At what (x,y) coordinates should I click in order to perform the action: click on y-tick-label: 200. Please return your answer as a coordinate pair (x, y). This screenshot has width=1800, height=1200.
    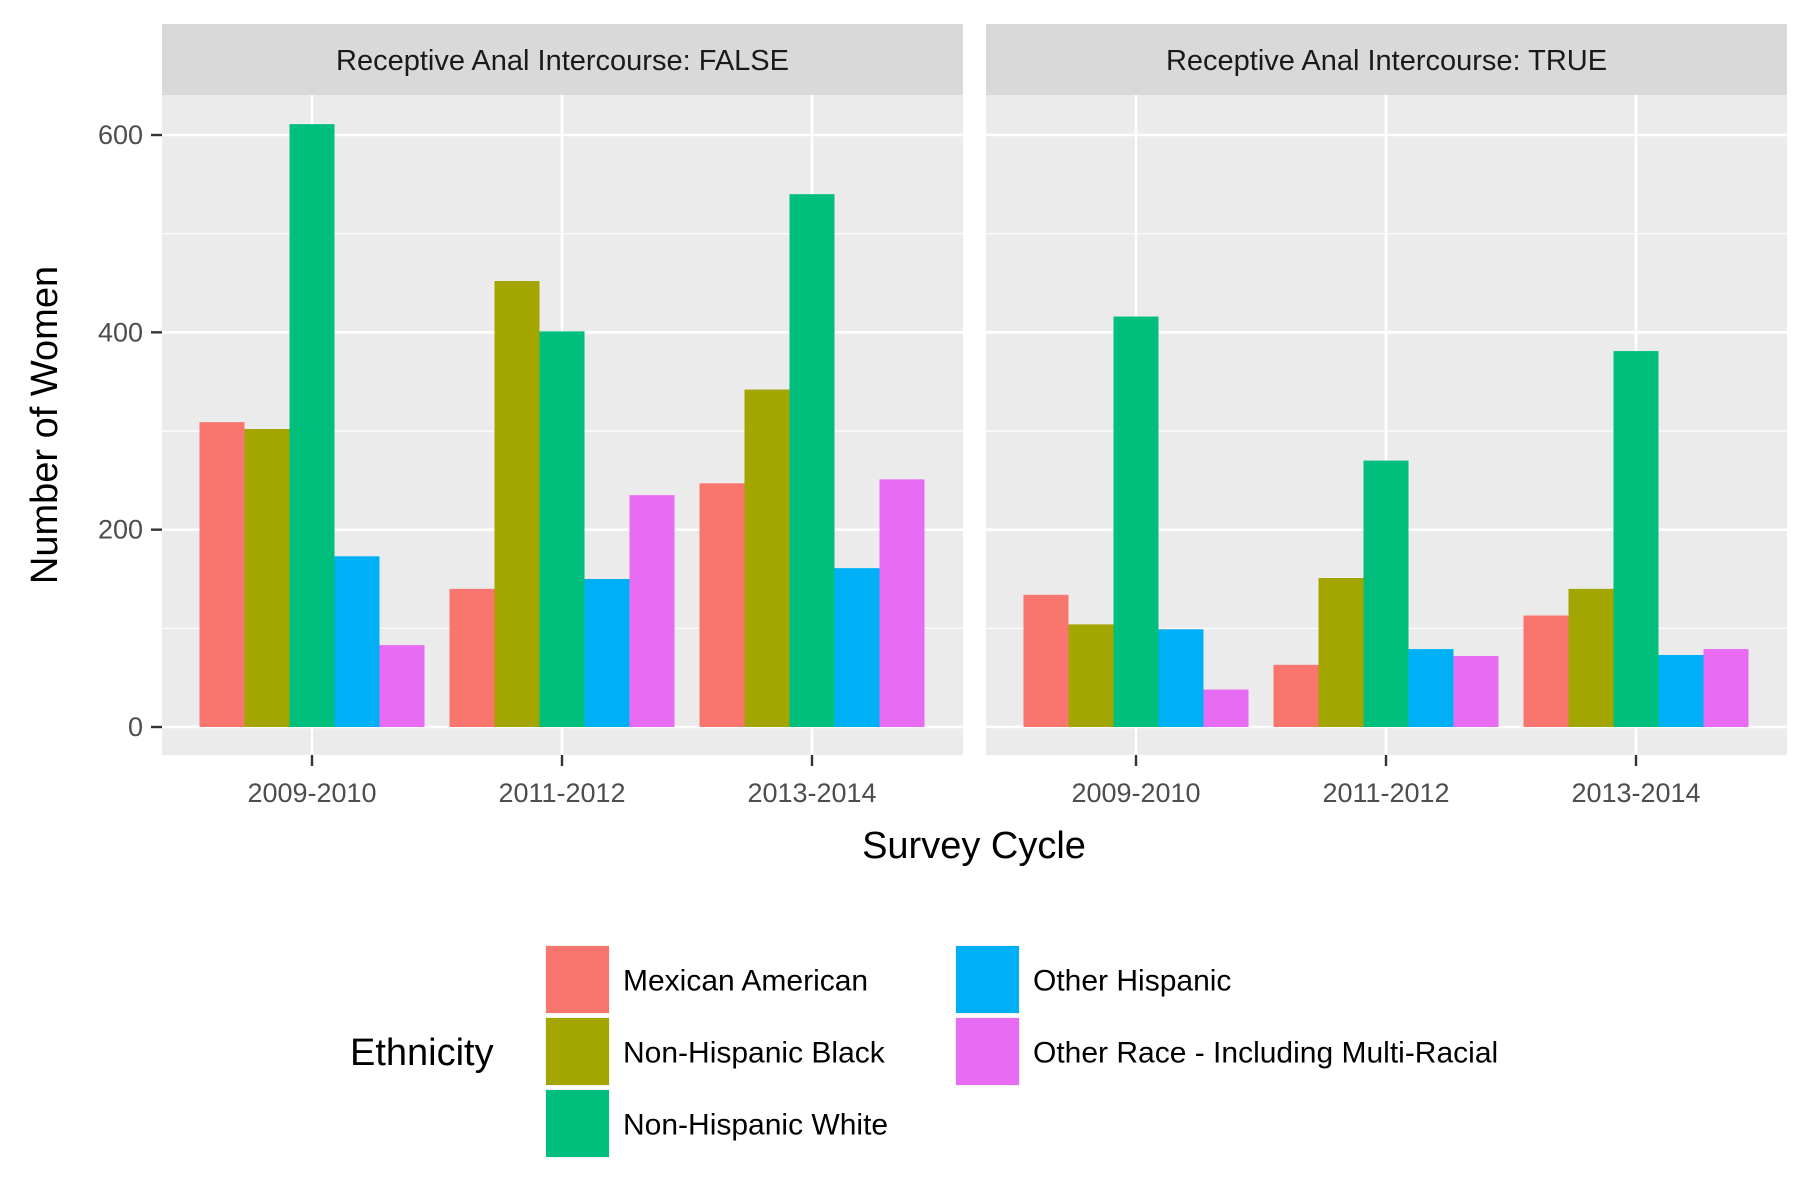
    Looking at the image, I should click on (120, 530).